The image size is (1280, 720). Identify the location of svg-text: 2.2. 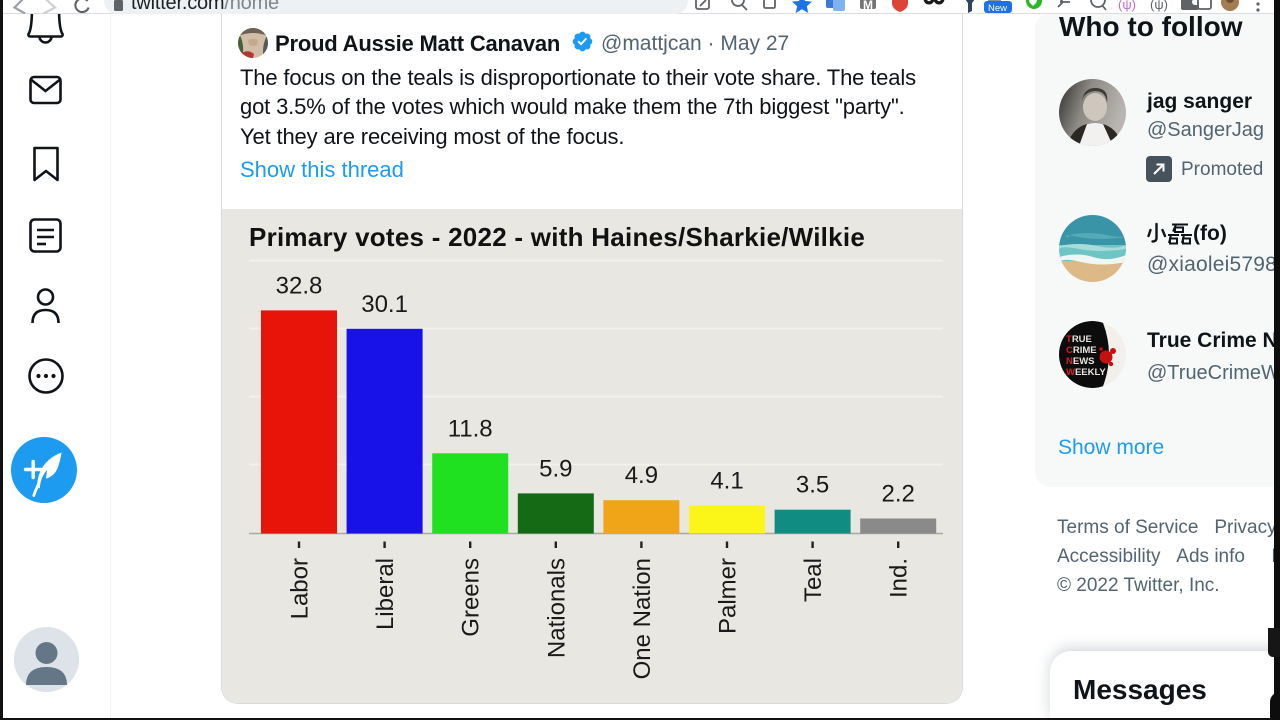
(898, 494).